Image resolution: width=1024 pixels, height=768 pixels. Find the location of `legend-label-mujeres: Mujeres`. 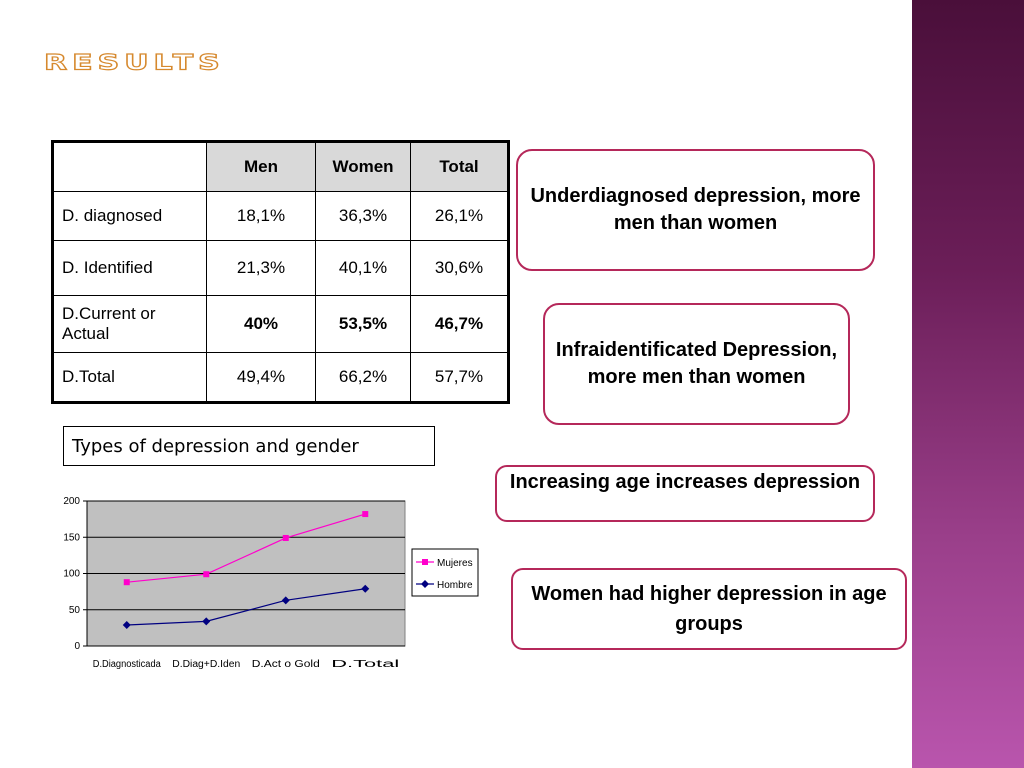

legend-label-mujeres: Mujeres is located at coordinates (455, 563).